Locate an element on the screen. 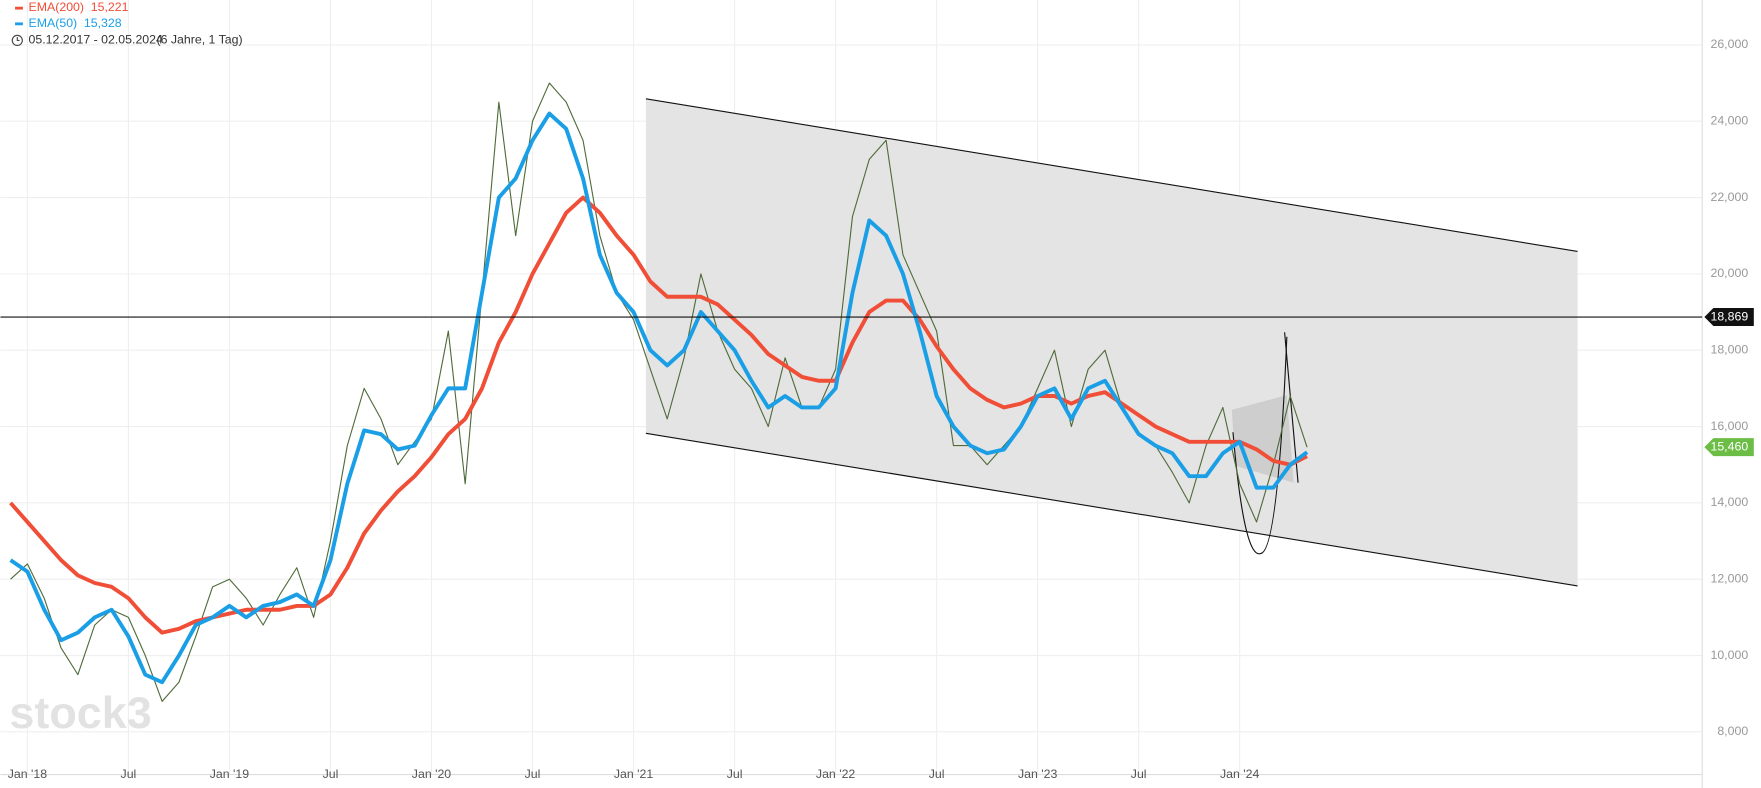 This screenshot has height=788, width=1761. x-tick-label: Jan '18 is located at coordinates (28, 774).